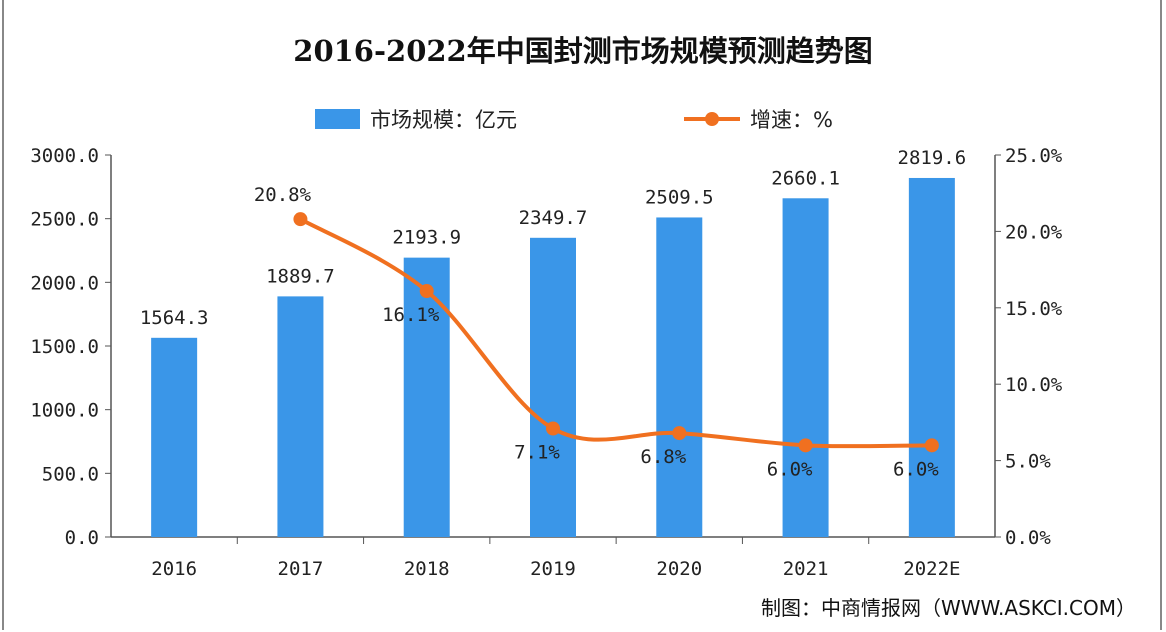 The width and height of the screenshot is (1166, 632). I want to click on growth-data-label: 7.1%, so click(537, 453).